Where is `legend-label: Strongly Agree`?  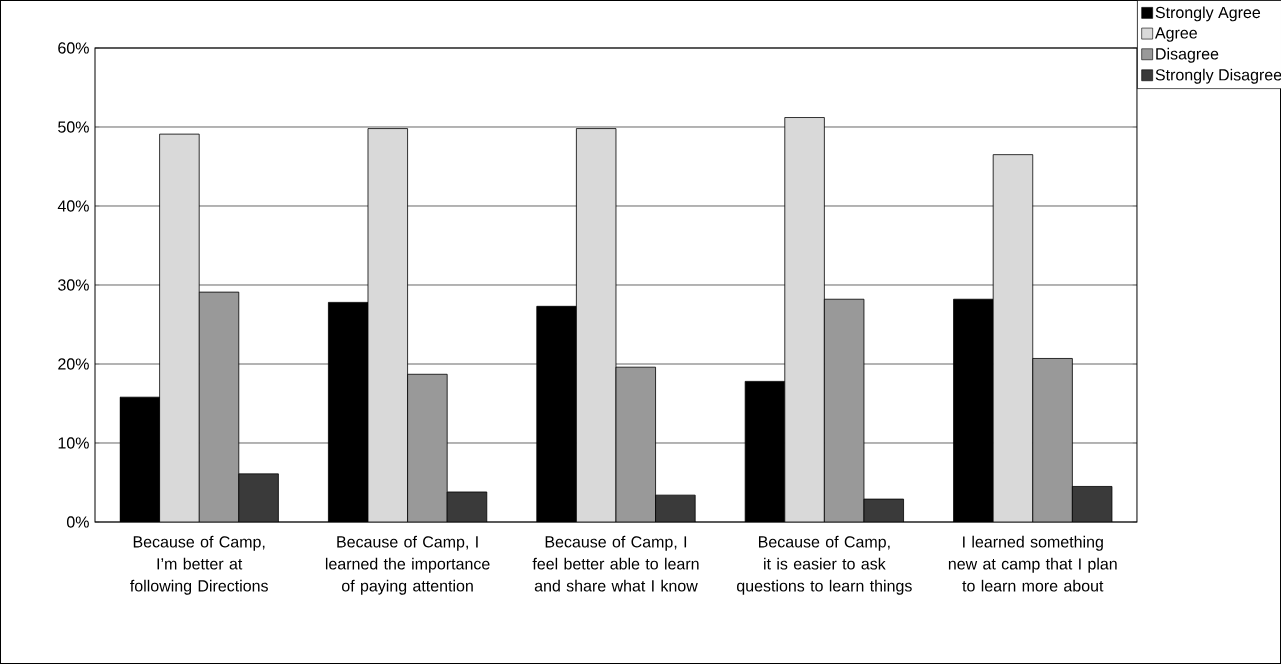
legend-label: Strongly Agree is located at coordinates (1208, 14).